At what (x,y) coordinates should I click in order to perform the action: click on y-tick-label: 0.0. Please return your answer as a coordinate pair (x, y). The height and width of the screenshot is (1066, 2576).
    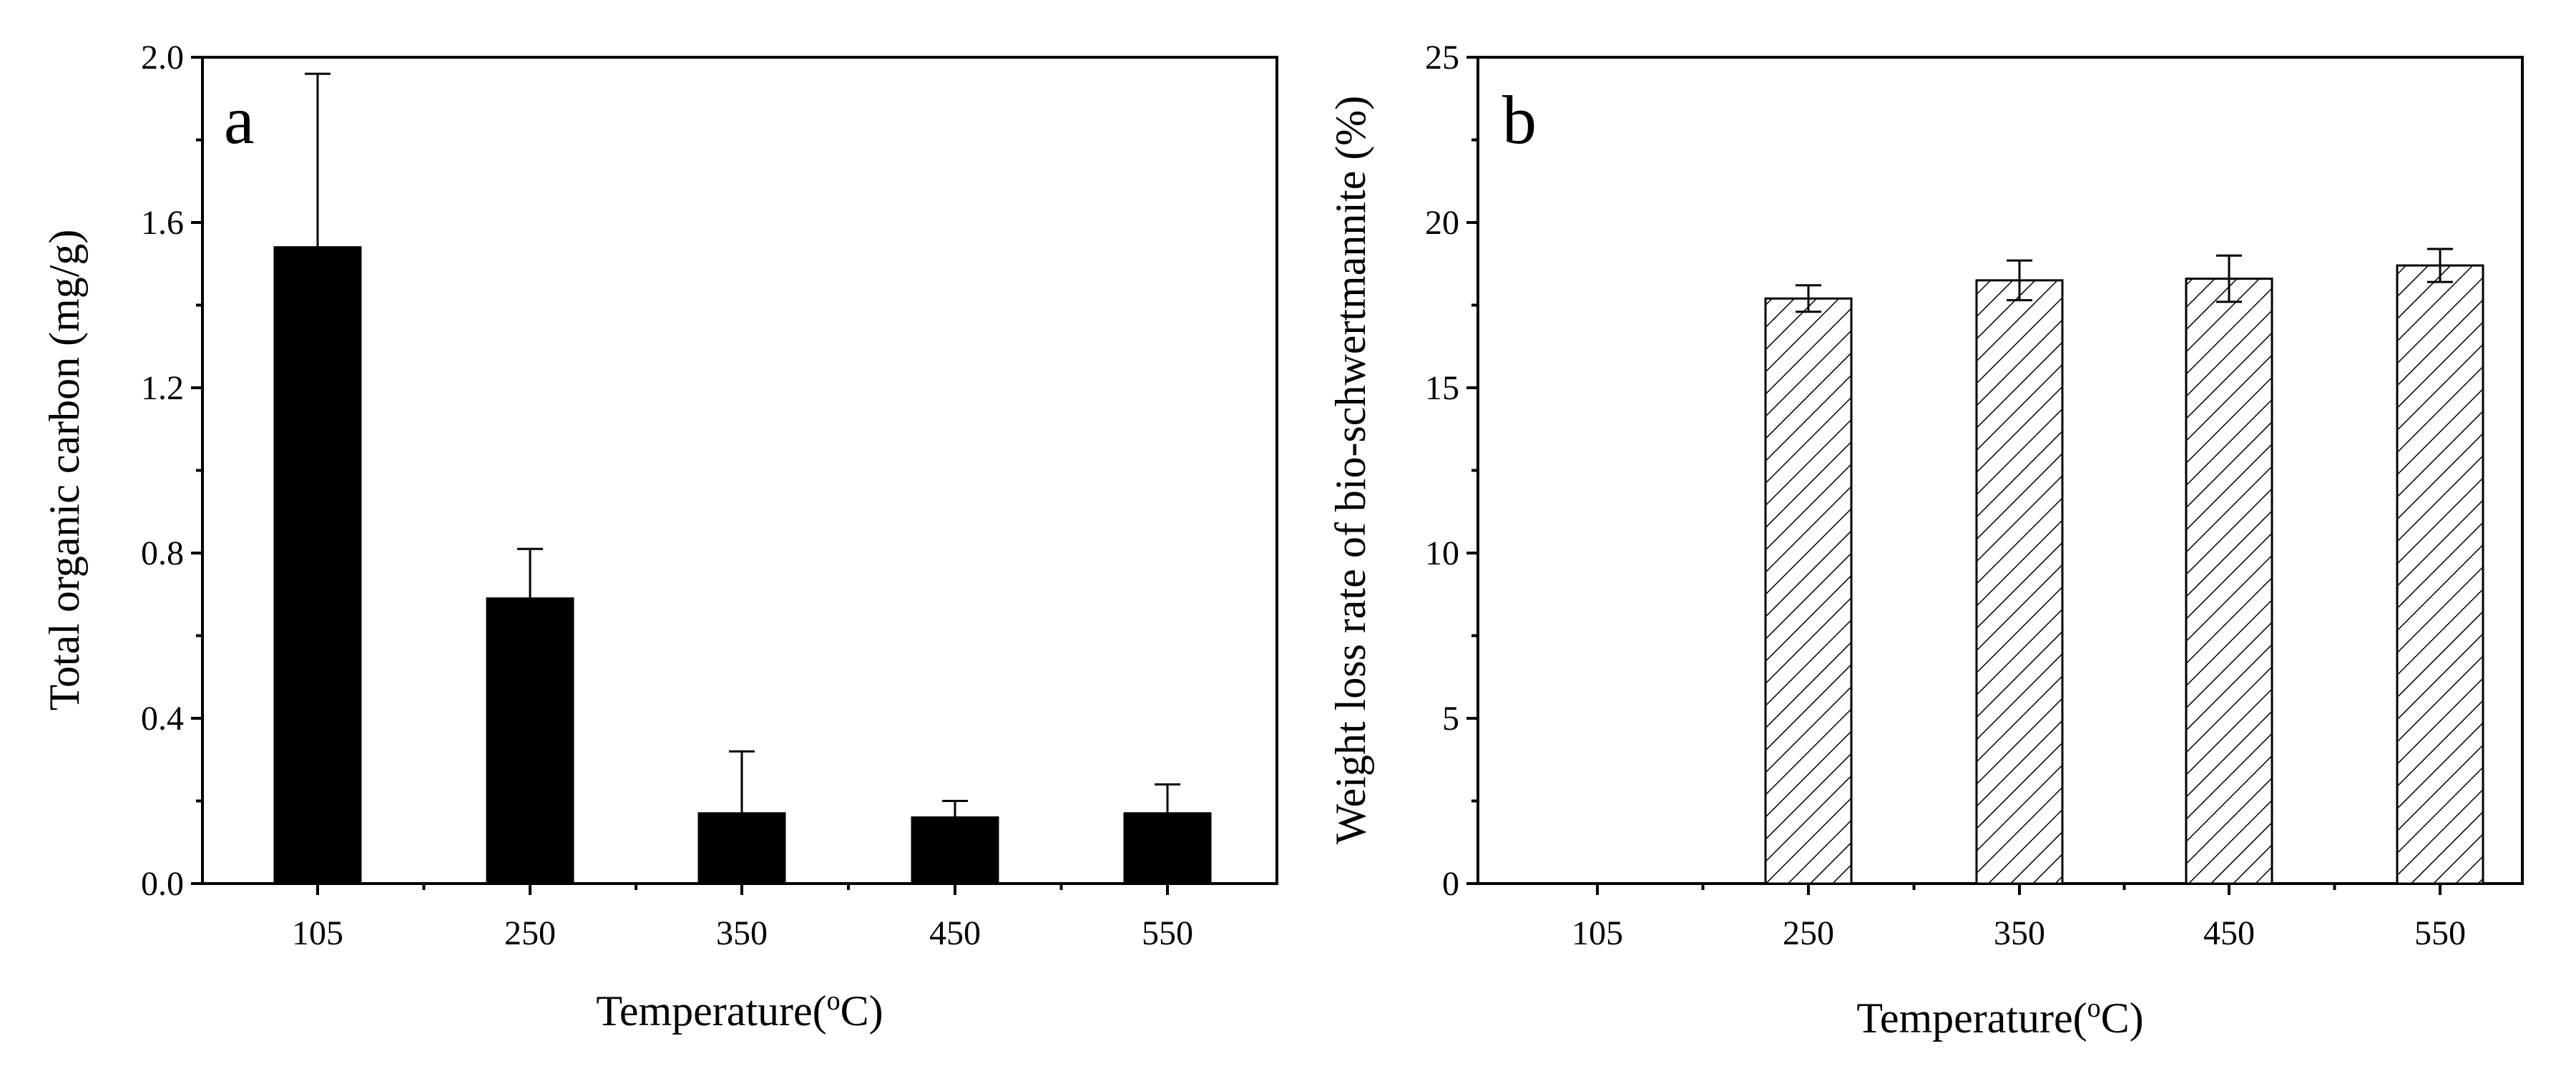
    Looking at the image, I should click on (163, 884).